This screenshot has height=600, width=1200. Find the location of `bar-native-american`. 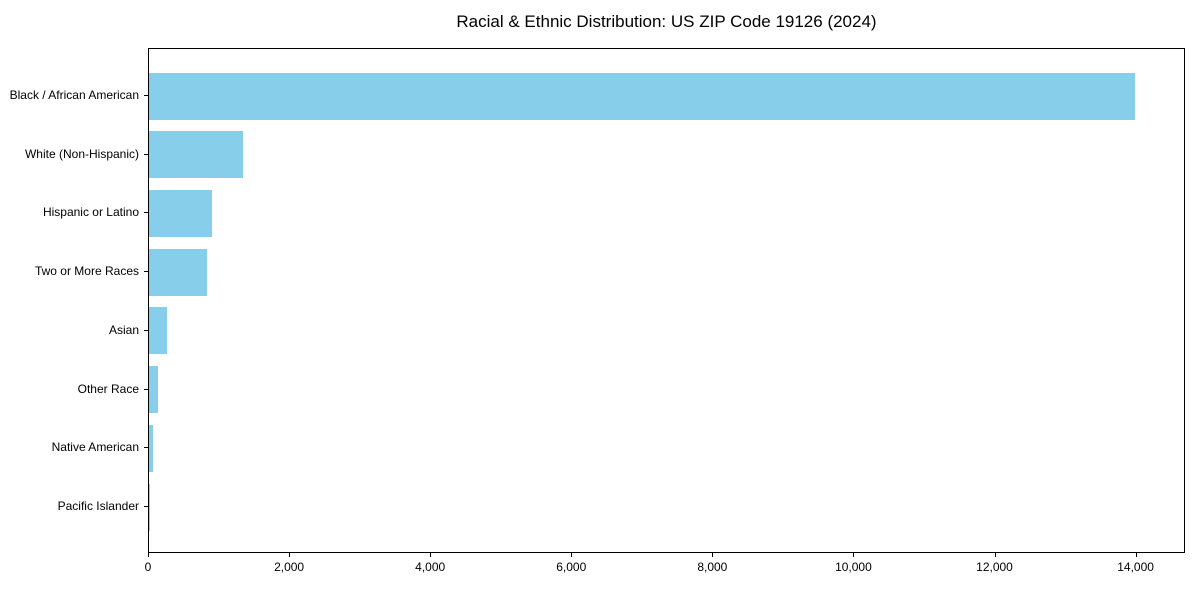

bar-native-american is located at coordinates (151, 448).